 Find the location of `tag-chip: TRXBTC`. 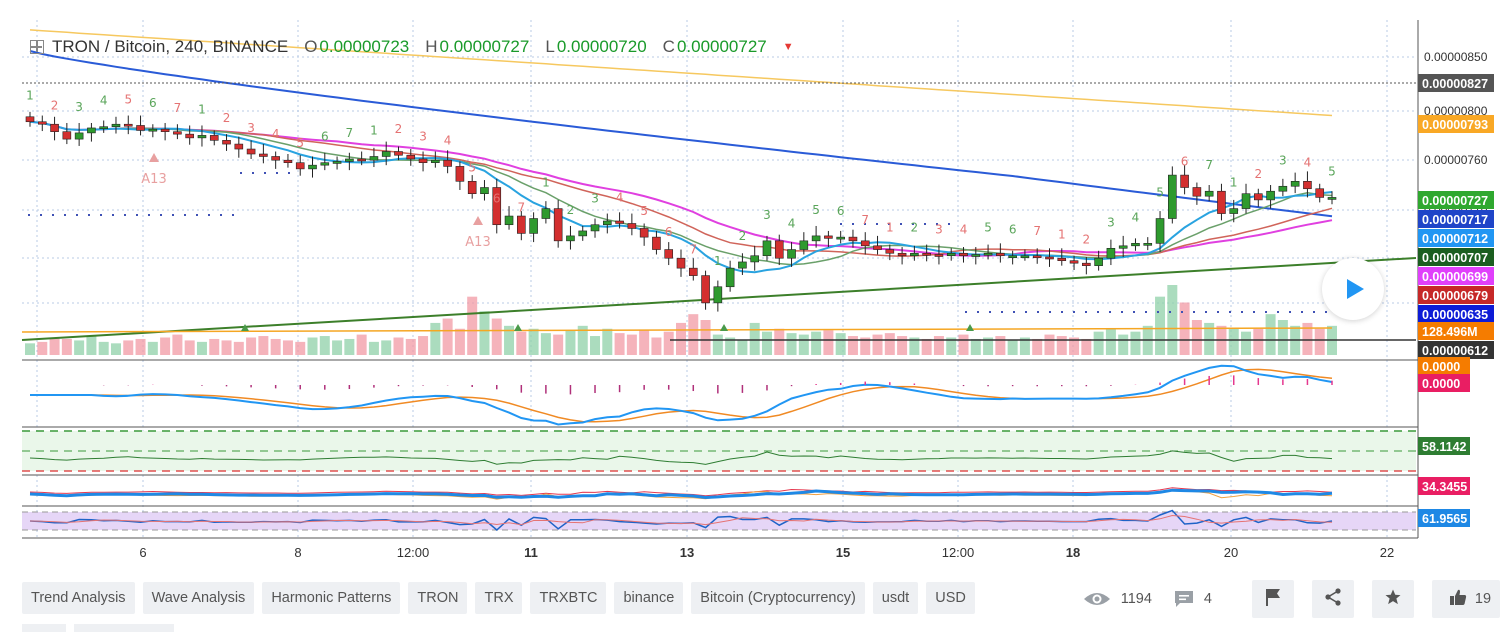

tag-chip: TRXBTC is located at coordinates (568, 598).